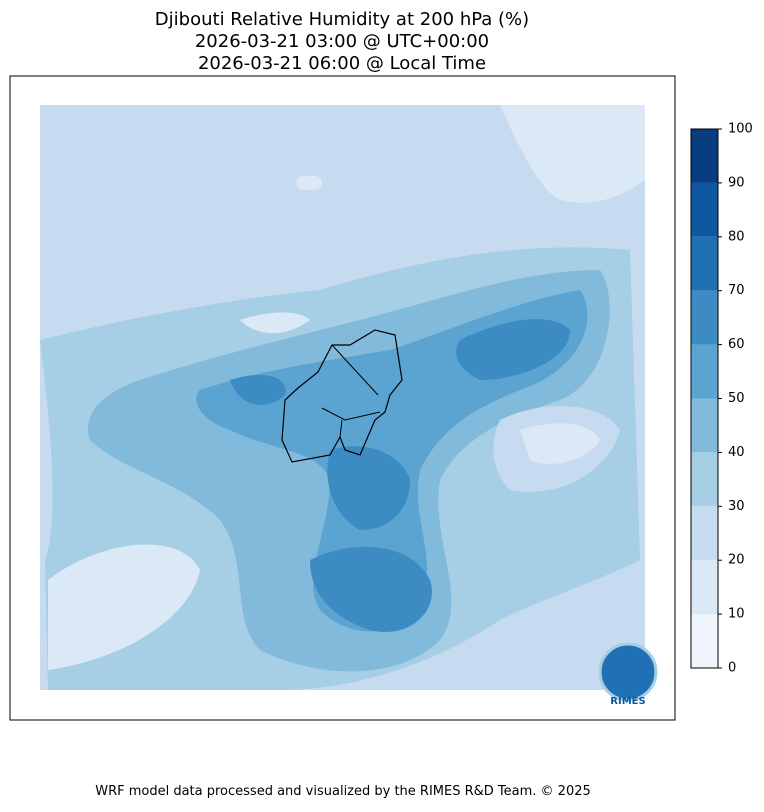 This screenshot has height=812, width=764. Describe the element at coordinates (342, 41) in the screenshot. I see `title-line: 2026-03-21 03:00 @ UTC+00:00` at that location.